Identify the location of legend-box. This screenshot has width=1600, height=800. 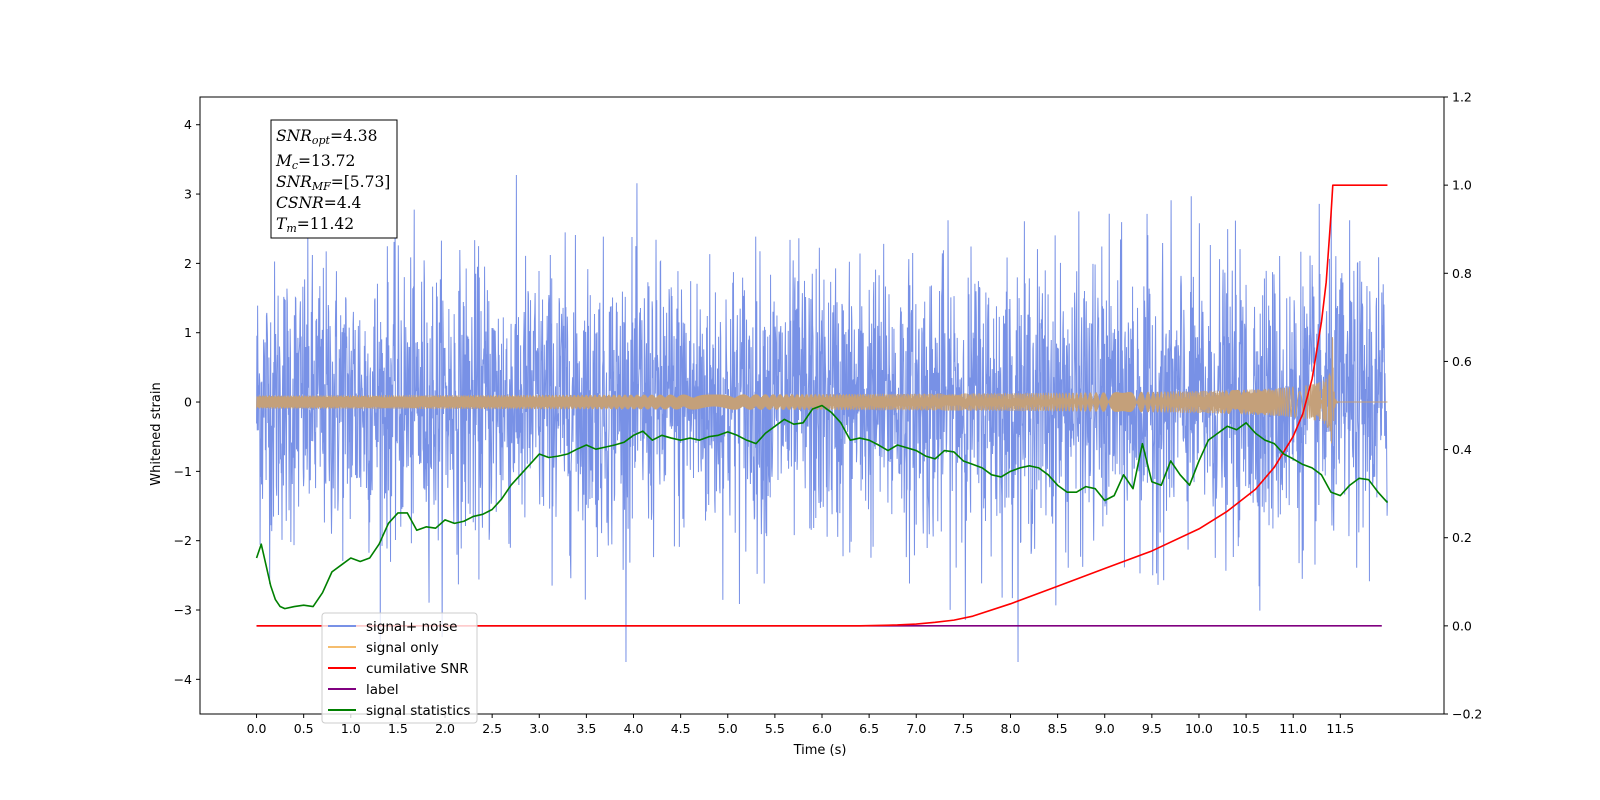
(399, 668).